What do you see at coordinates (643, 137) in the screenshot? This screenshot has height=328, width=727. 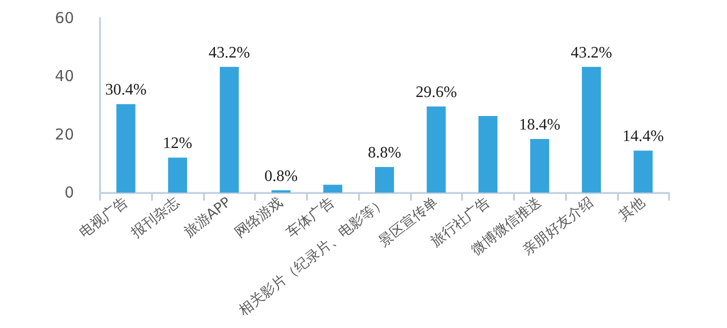 I see `data-label: 14.4%` at bounding box center [643, 137].